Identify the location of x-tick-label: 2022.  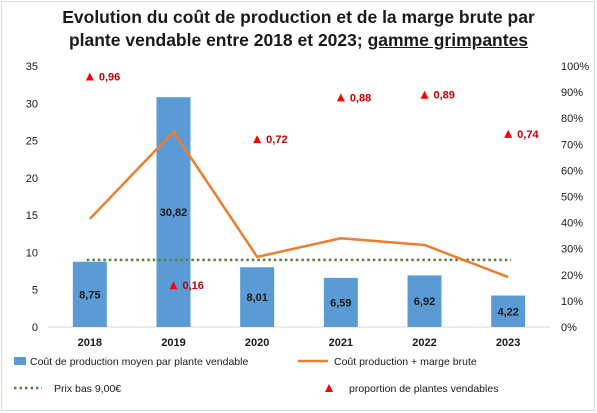
(424, 343).